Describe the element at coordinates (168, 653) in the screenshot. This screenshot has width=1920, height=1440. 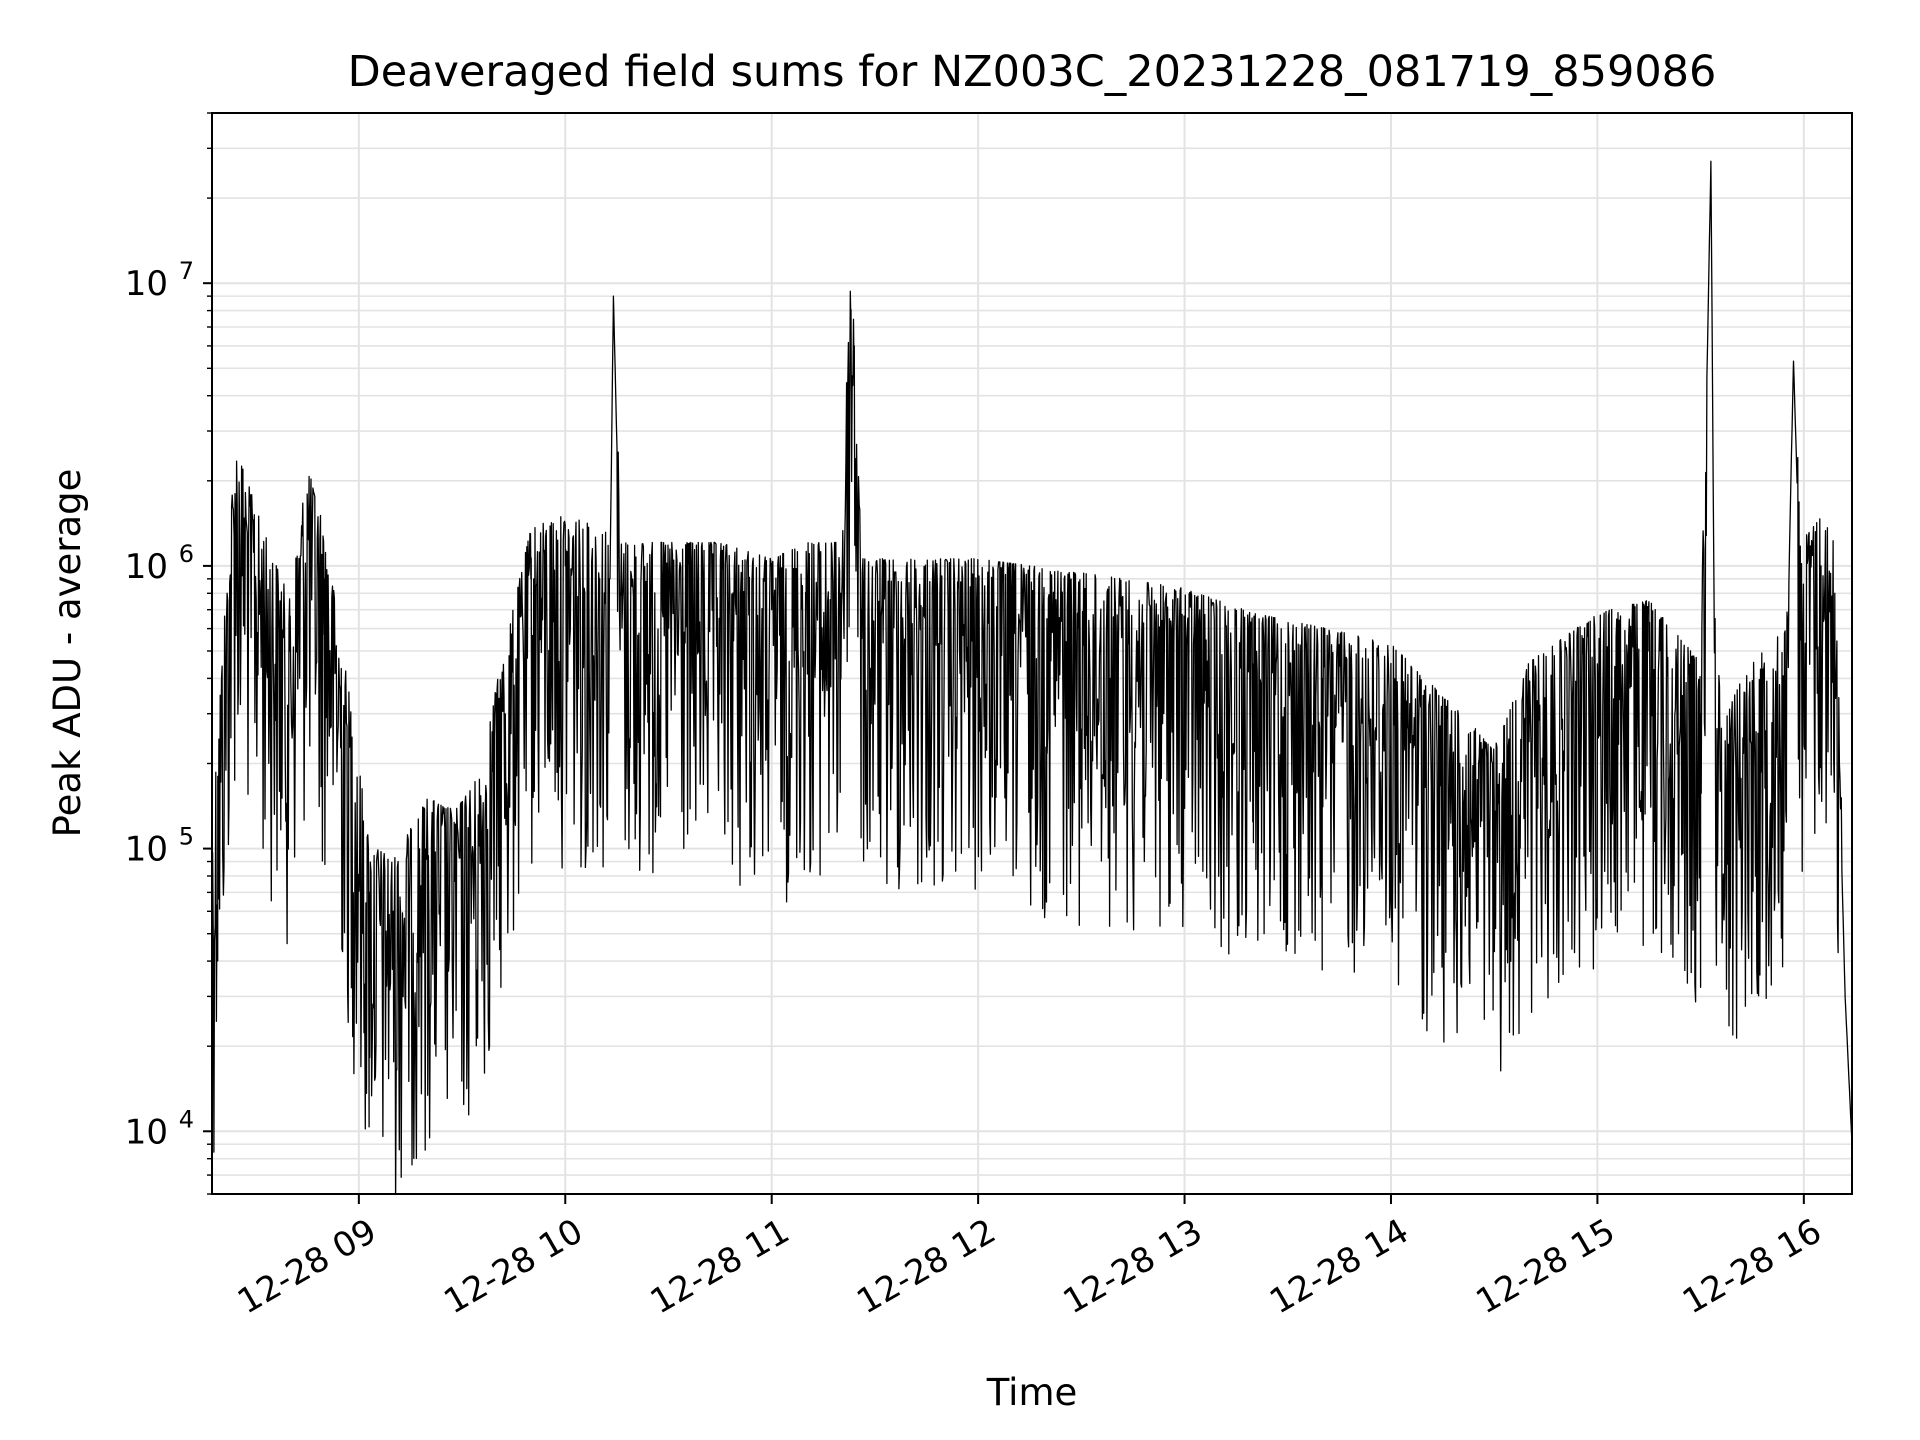
I see `y-axis: 10 4 10 5 10 6 10 7` at that location.